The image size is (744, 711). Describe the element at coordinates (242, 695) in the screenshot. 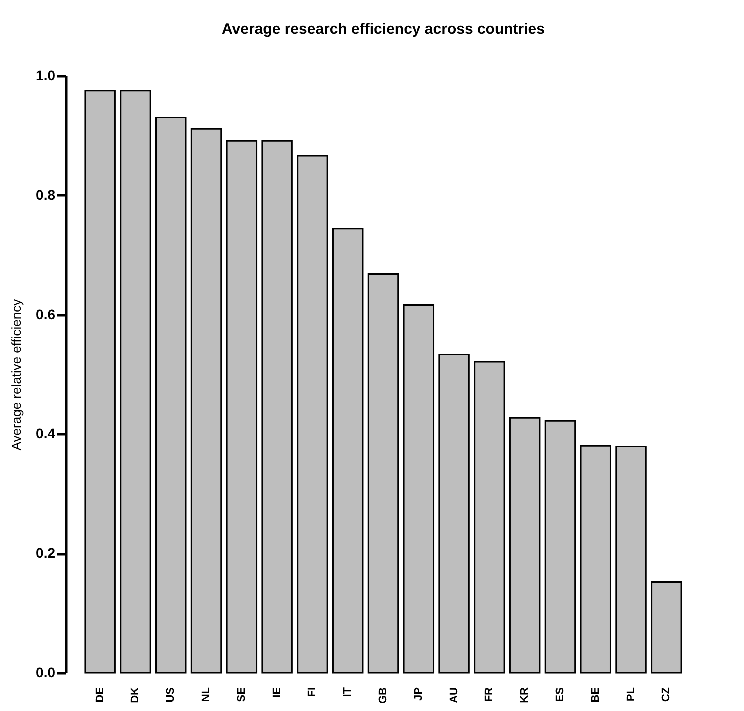

I see `x-tick-label: SE` at that location.